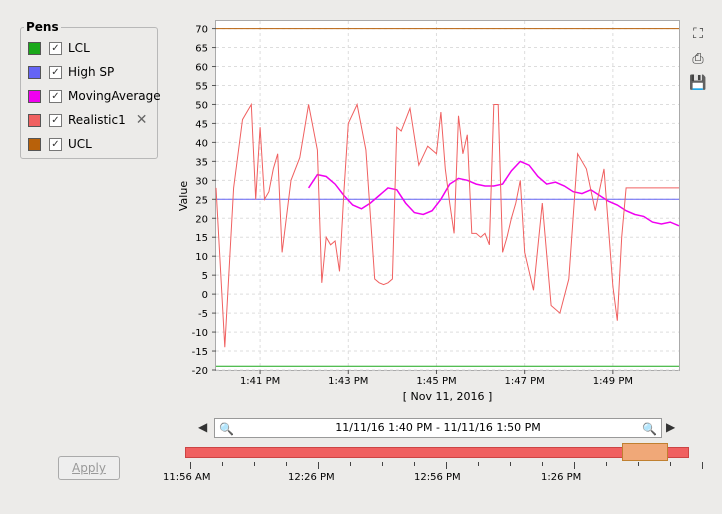  I want to click on pen-row: ✓ High SP, so click(71, 72).